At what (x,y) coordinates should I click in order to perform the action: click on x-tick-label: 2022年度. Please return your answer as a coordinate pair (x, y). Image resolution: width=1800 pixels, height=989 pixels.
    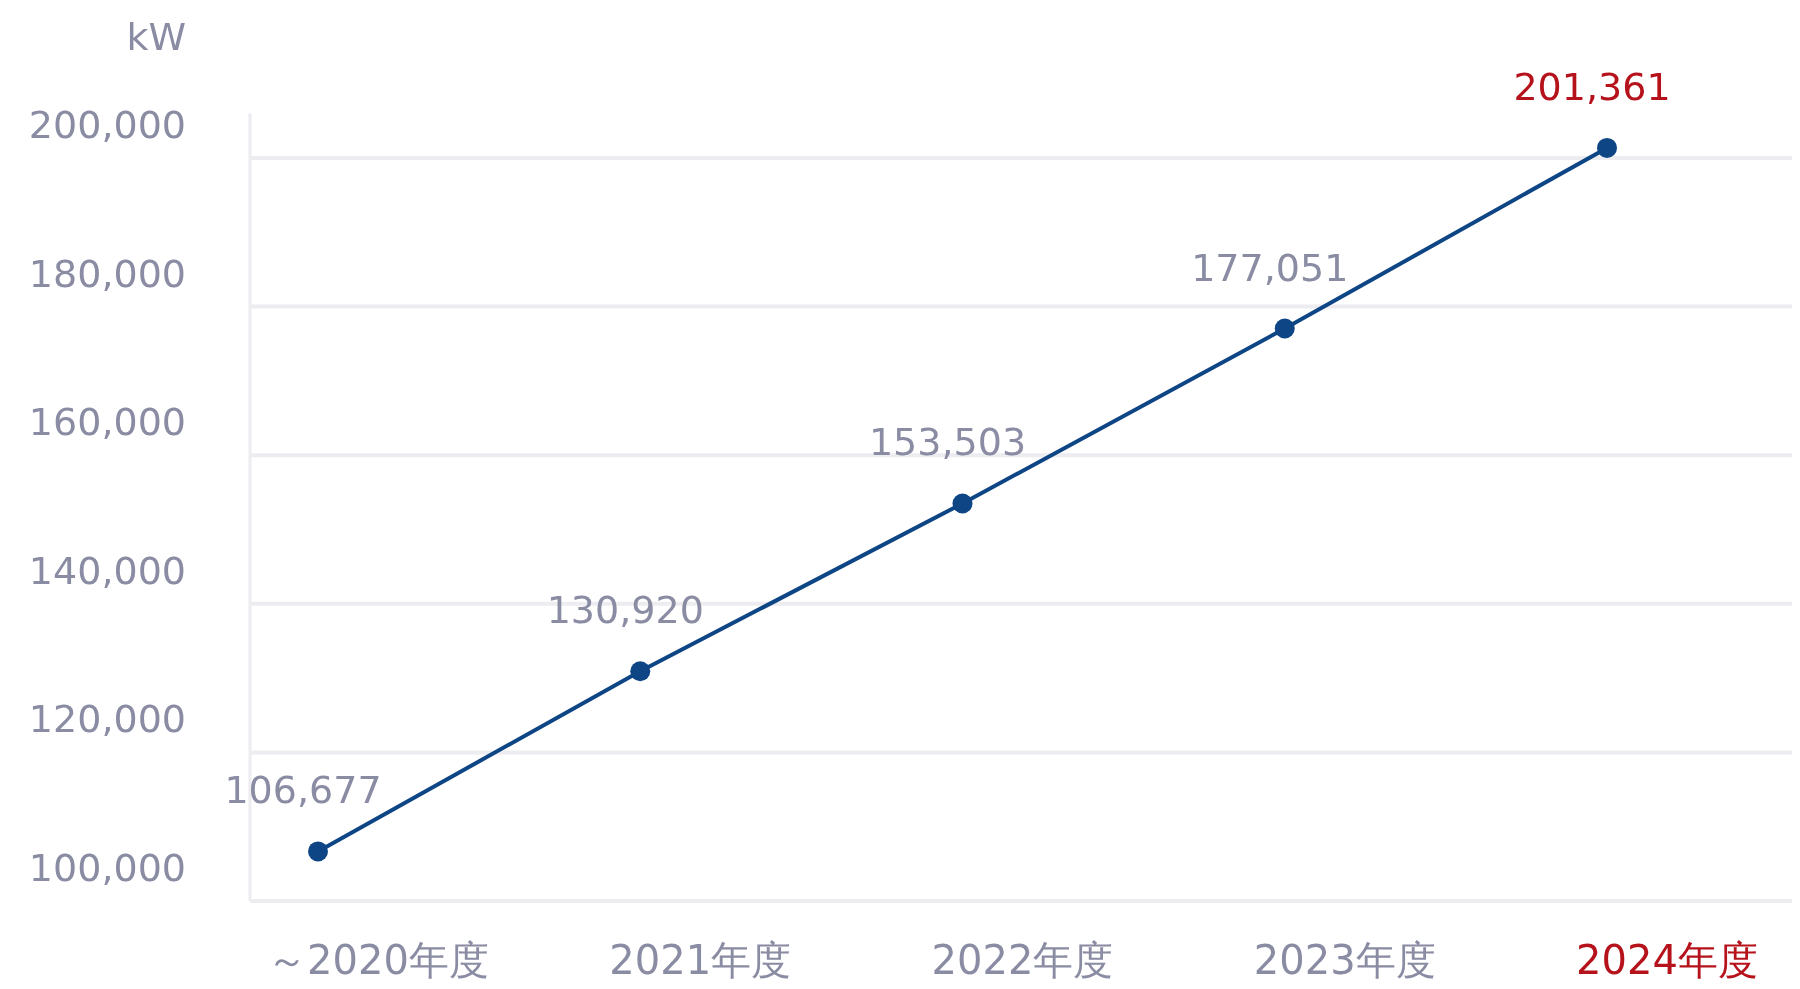
    Looking at the image, I should click on (1022, 960).